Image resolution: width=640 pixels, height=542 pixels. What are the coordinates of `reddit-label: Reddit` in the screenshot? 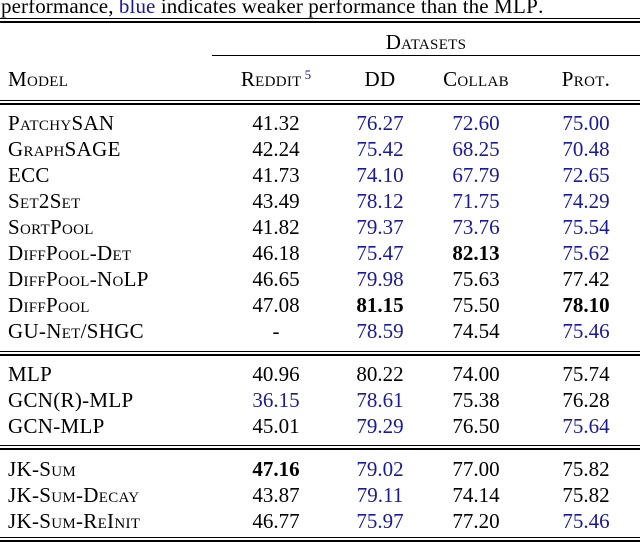 It's located at (271, 79).